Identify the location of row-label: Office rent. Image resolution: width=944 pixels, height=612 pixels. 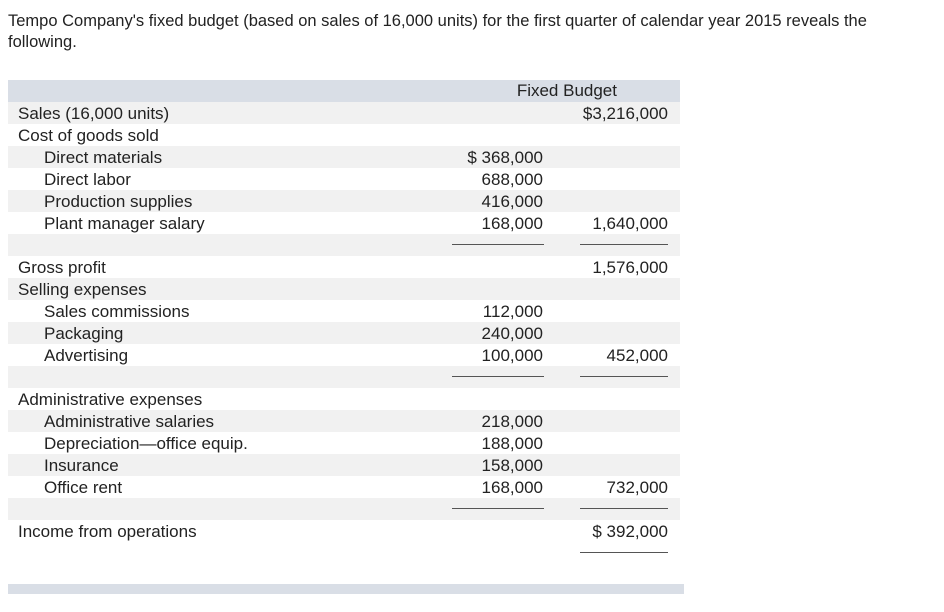
(83, 487).